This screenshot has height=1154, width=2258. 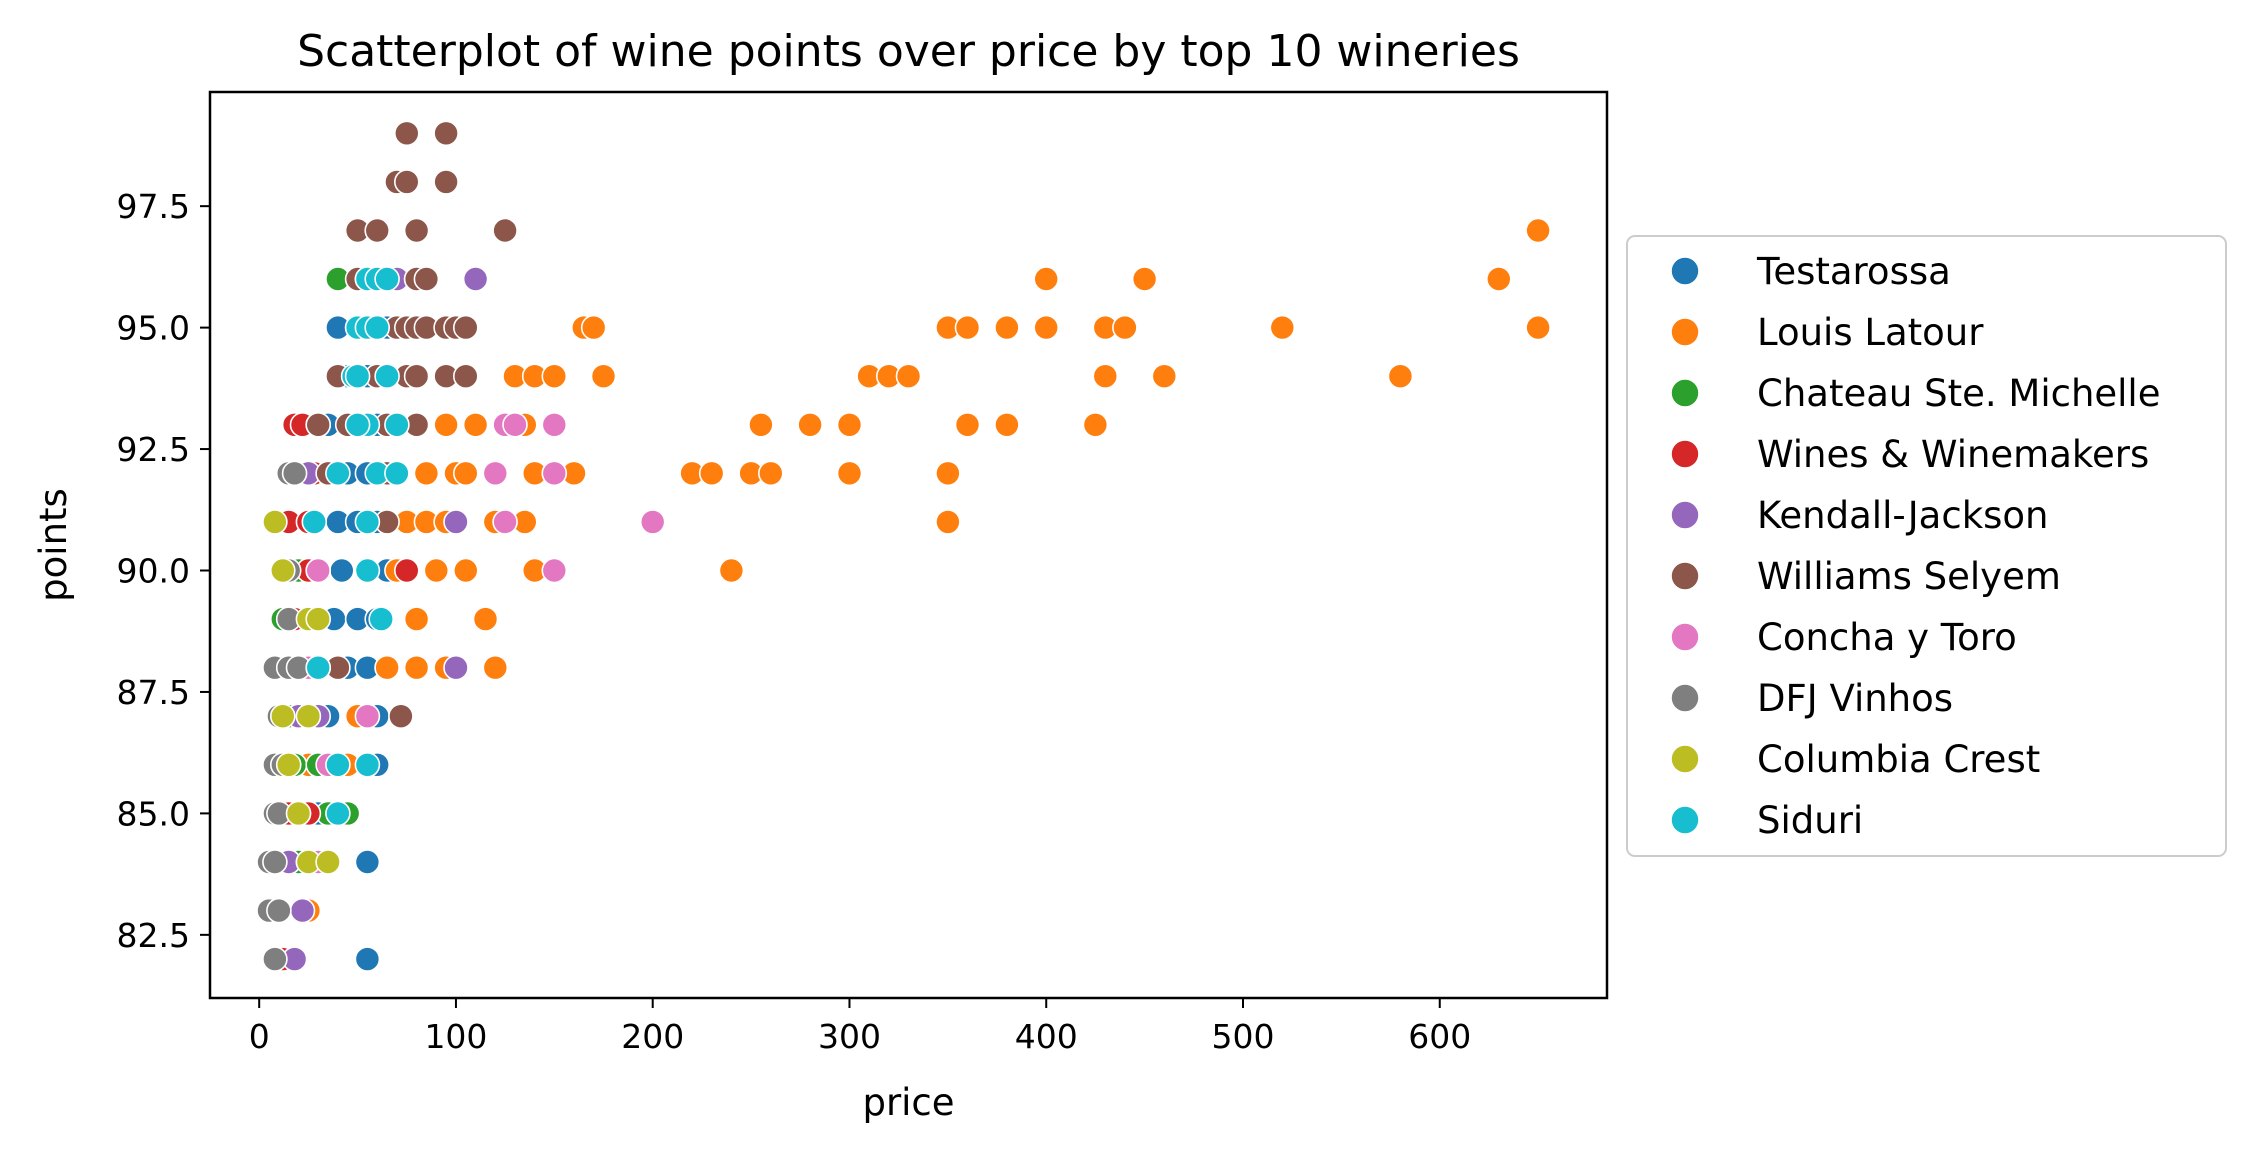 What do you see at coordinates (1242, 1036) in the screenshot?
I see `x-tick-label: 500` at bounding box center [1242, 1036].